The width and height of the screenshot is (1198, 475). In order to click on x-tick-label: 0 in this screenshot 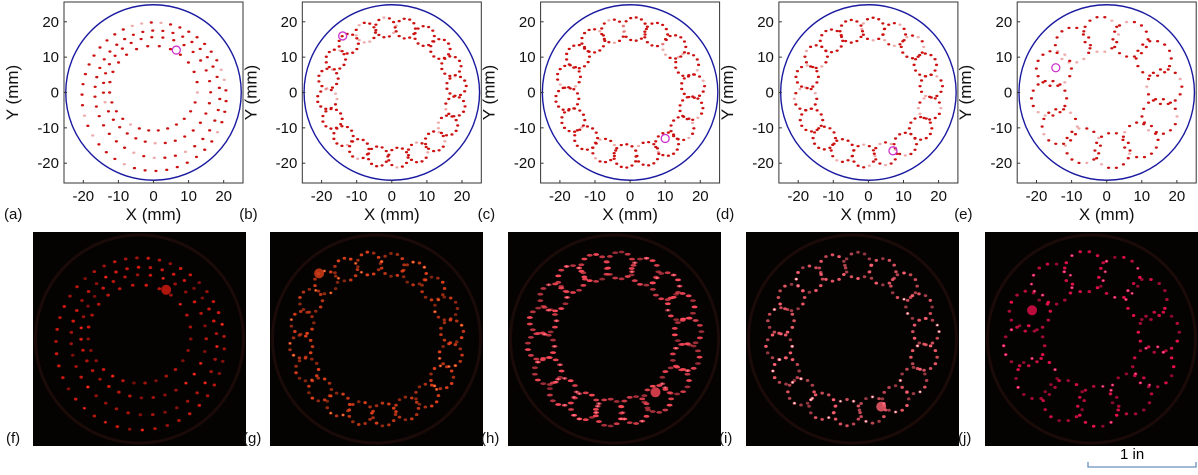, I will do `click(153, 196)`.